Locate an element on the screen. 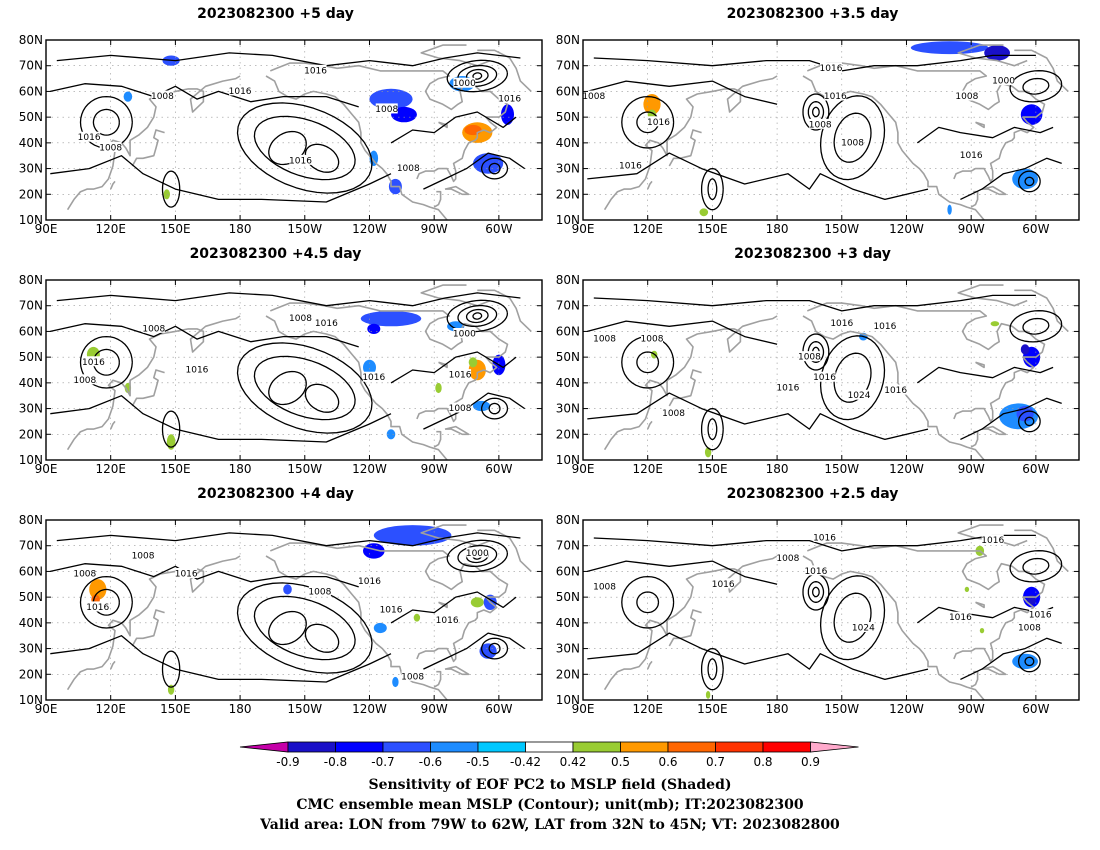 Image resolution: width=1100 pixels, height=850 pixels. colorbar-level-label: 0.5 is located at coordinates (620, 762).